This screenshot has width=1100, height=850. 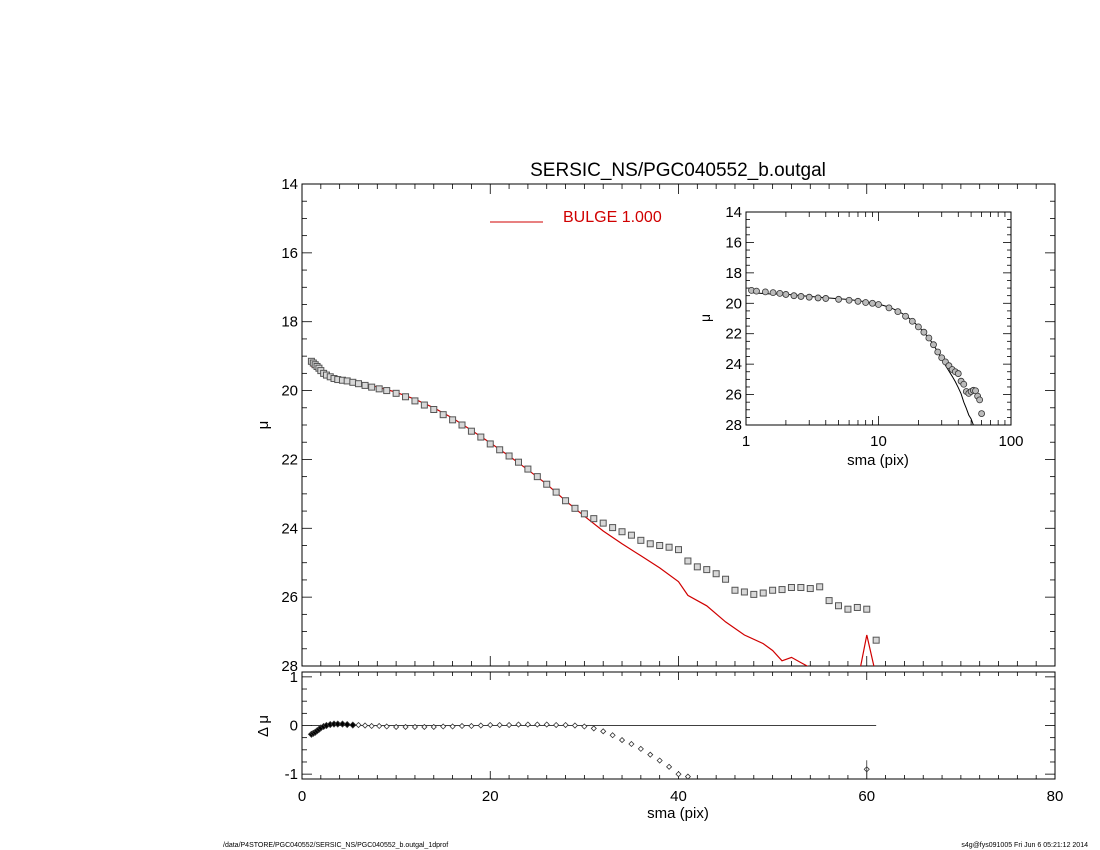 I want to click on inset-profile-points, so click(x=867, y=351).